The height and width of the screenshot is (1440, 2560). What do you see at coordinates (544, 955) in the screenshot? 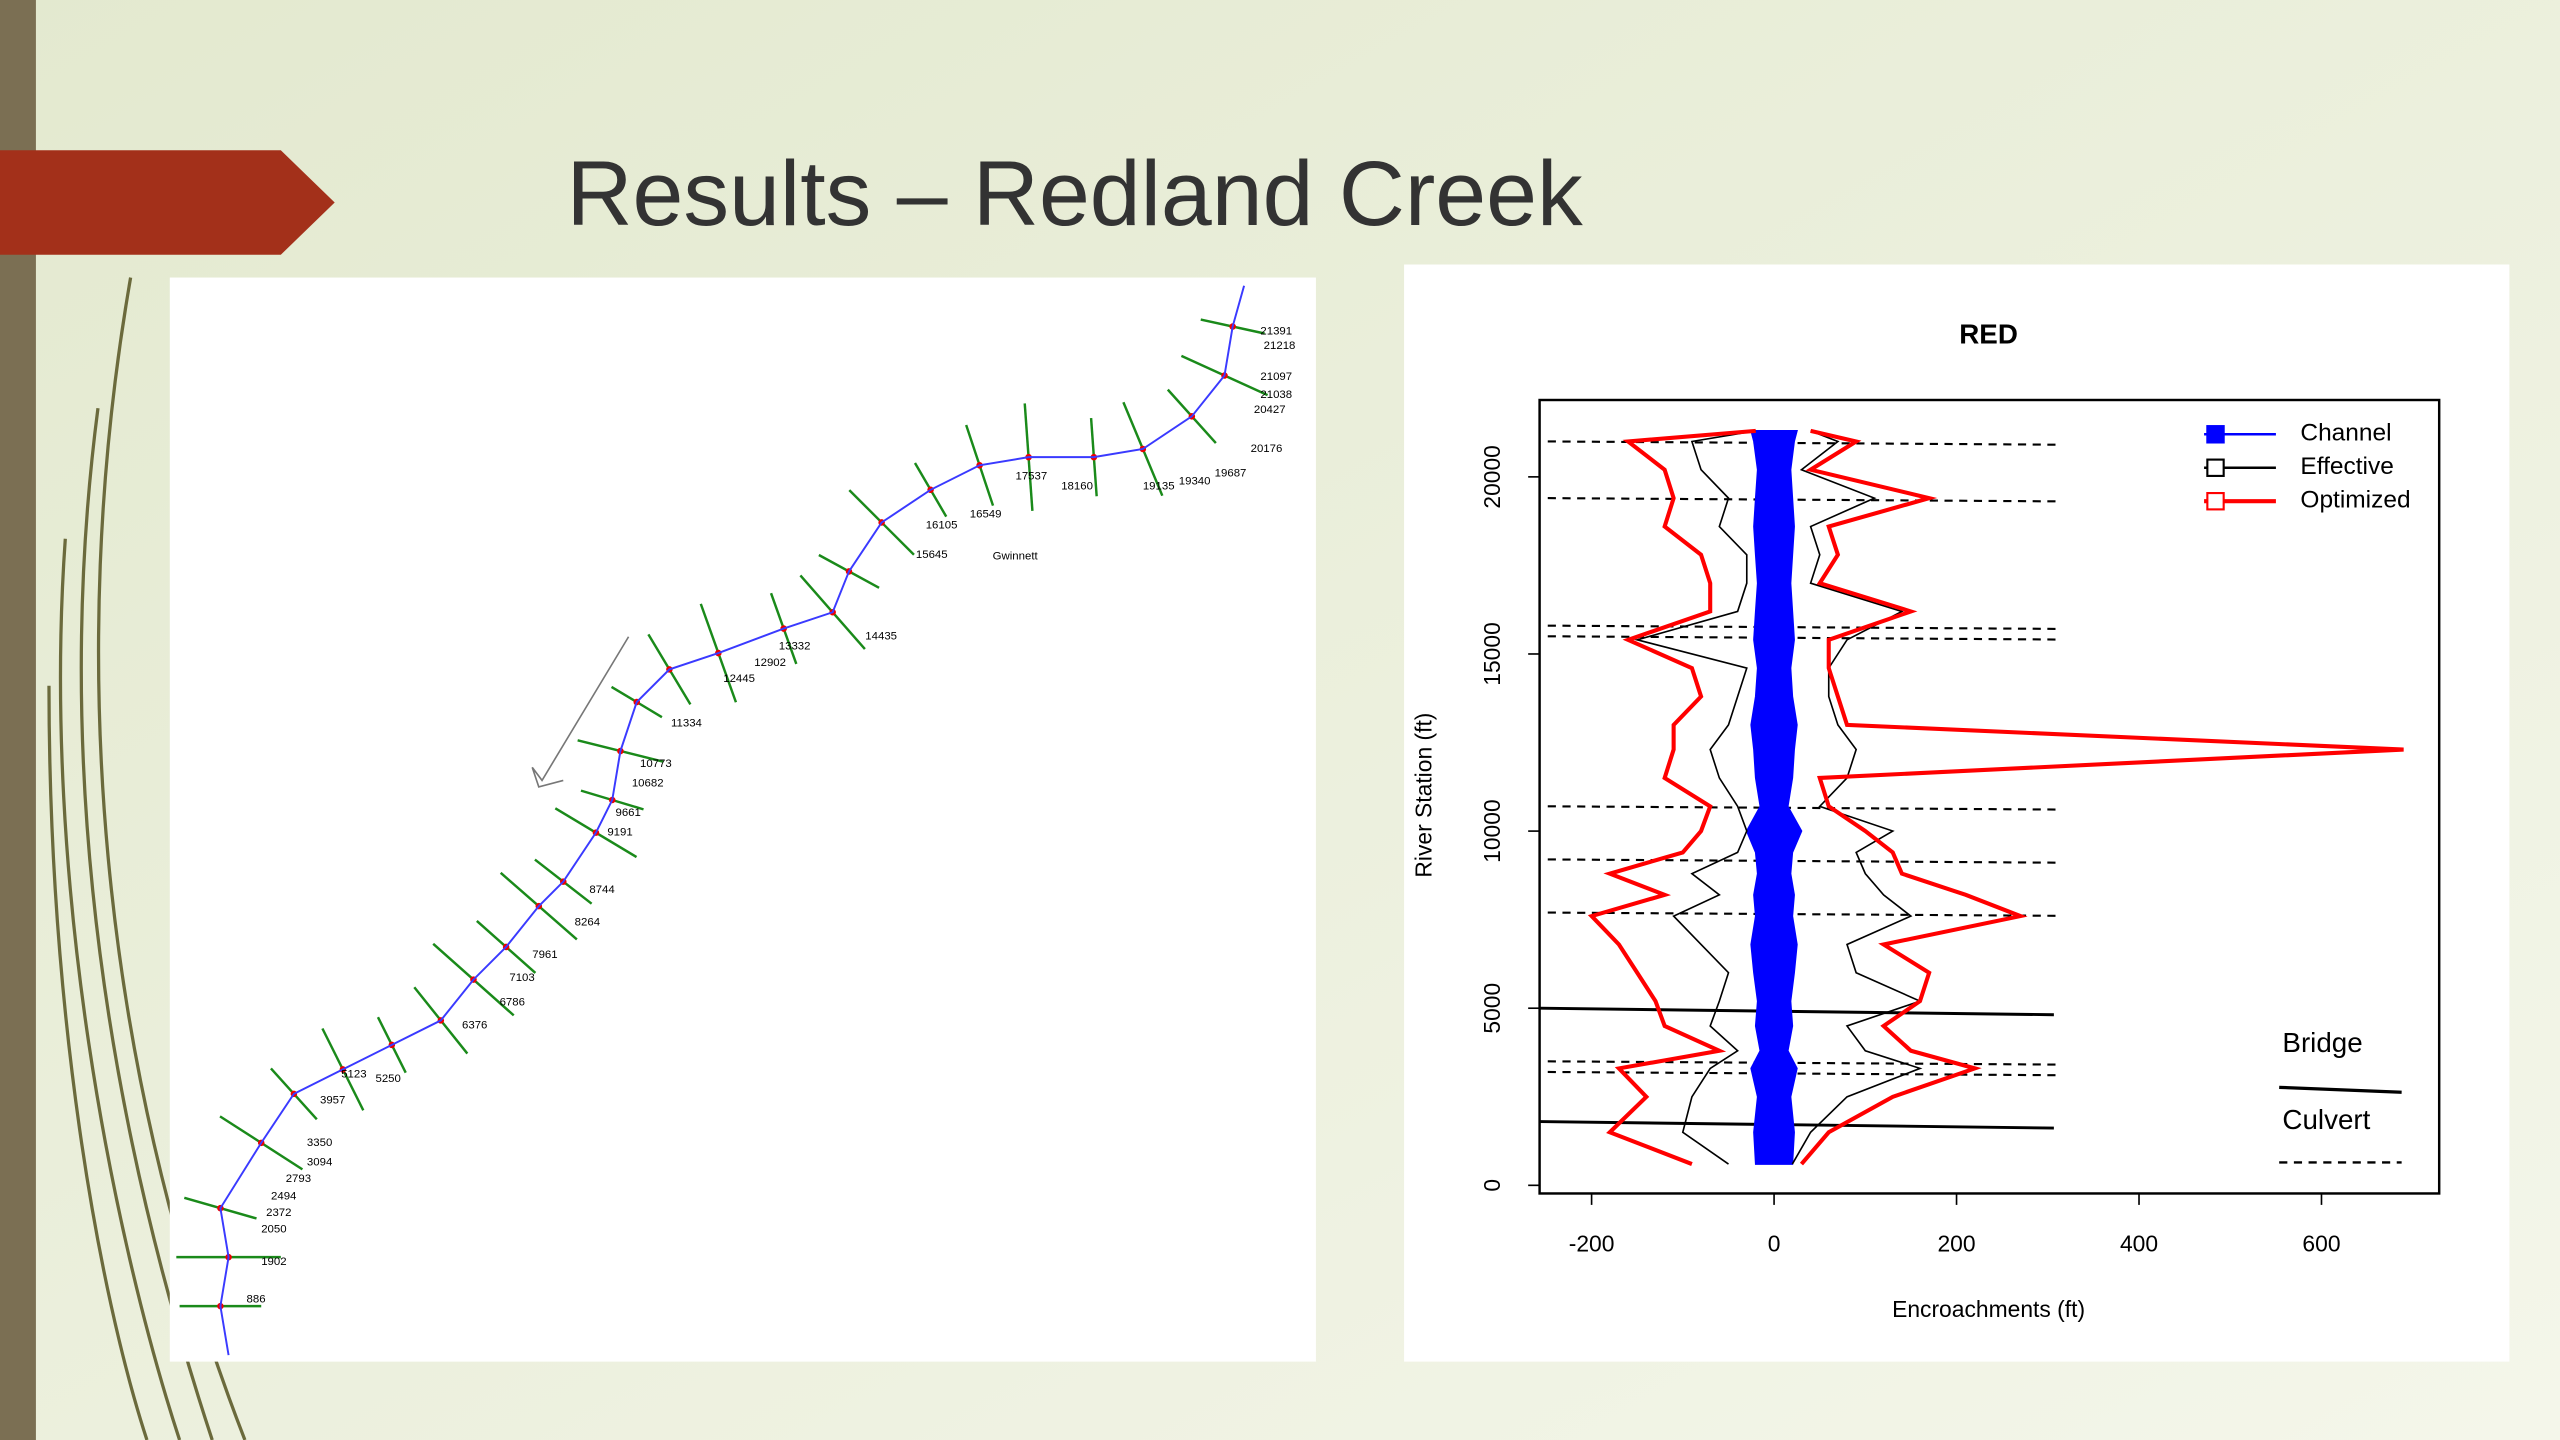
I see `station-label: 7961` at bounding box center [544, 955].